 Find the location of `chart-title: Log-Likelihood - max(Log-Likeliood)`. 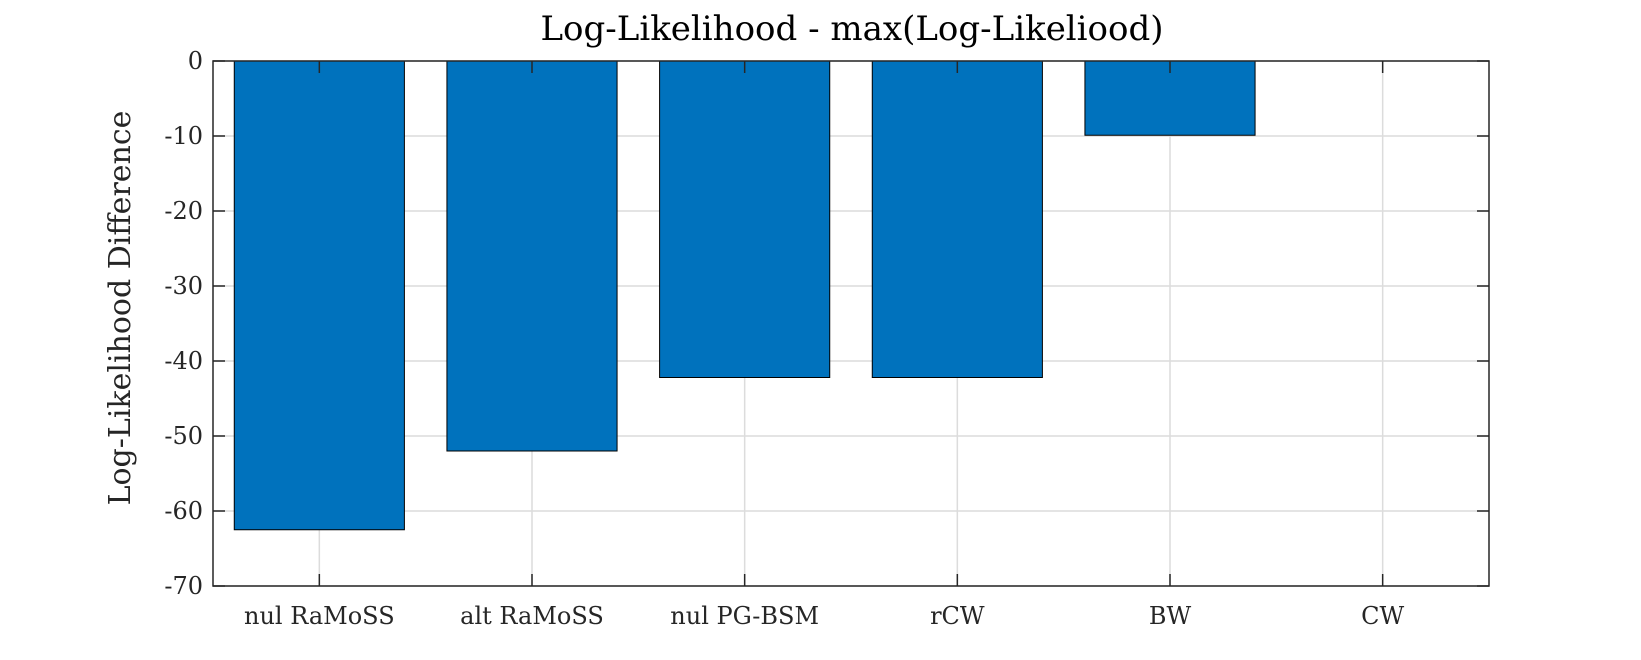

chart-title: Log-Likelihood - max(Log-Likeliood) is located at coordinates (851, 29).